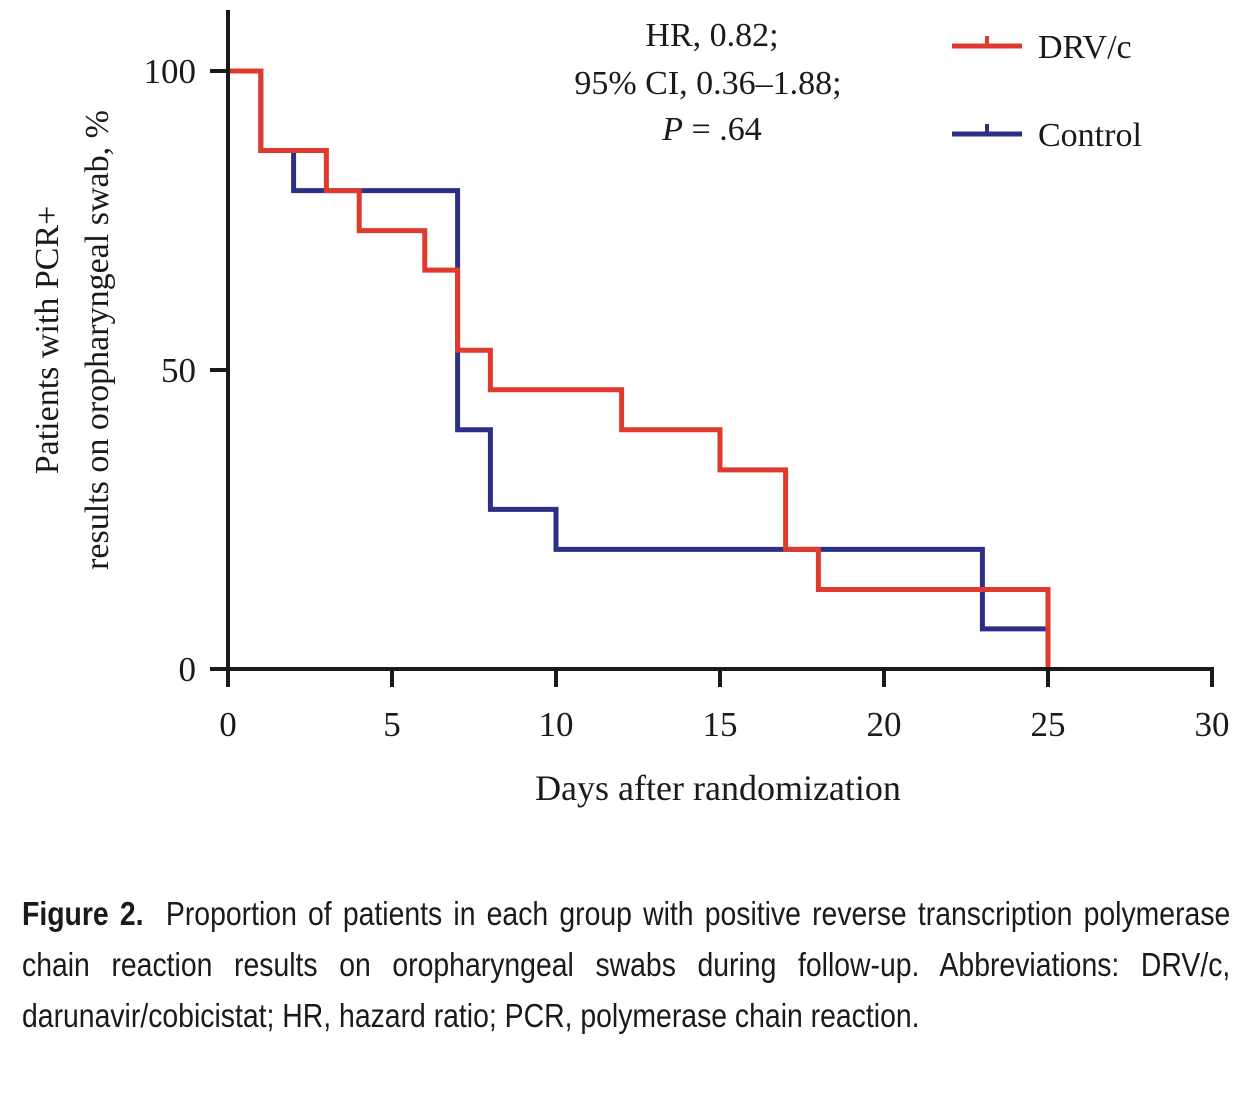 This screenshot has height=1102, width=1254. I want to click on legend-label-control: Control, so click(1090, 135).